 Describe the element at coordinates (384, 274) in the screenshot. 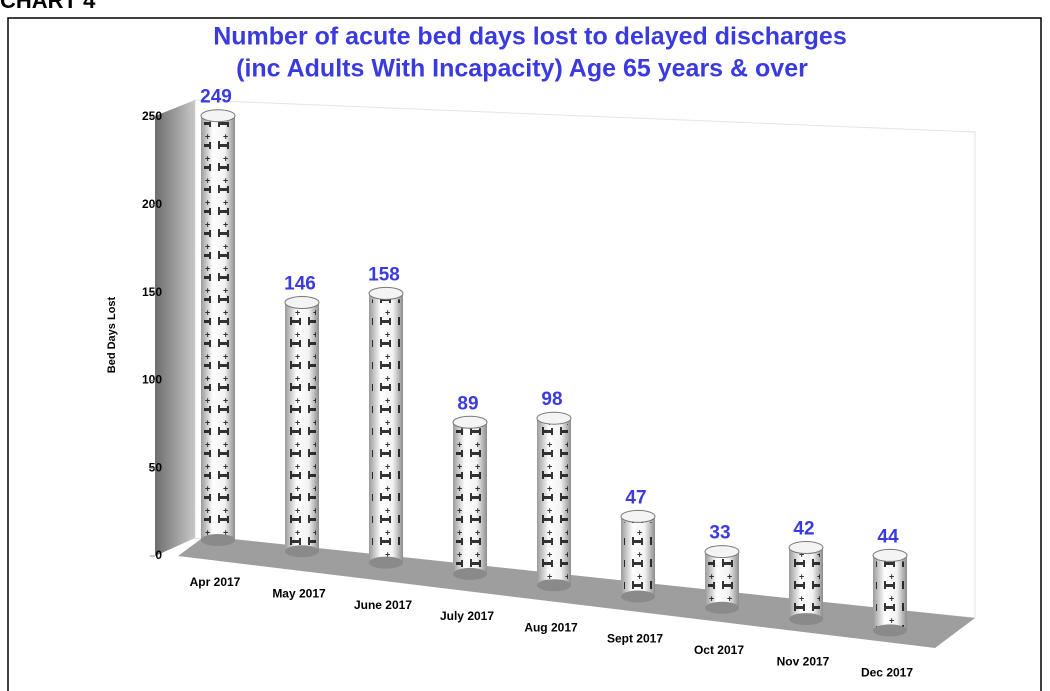

I see `value-label: 158` at that location.